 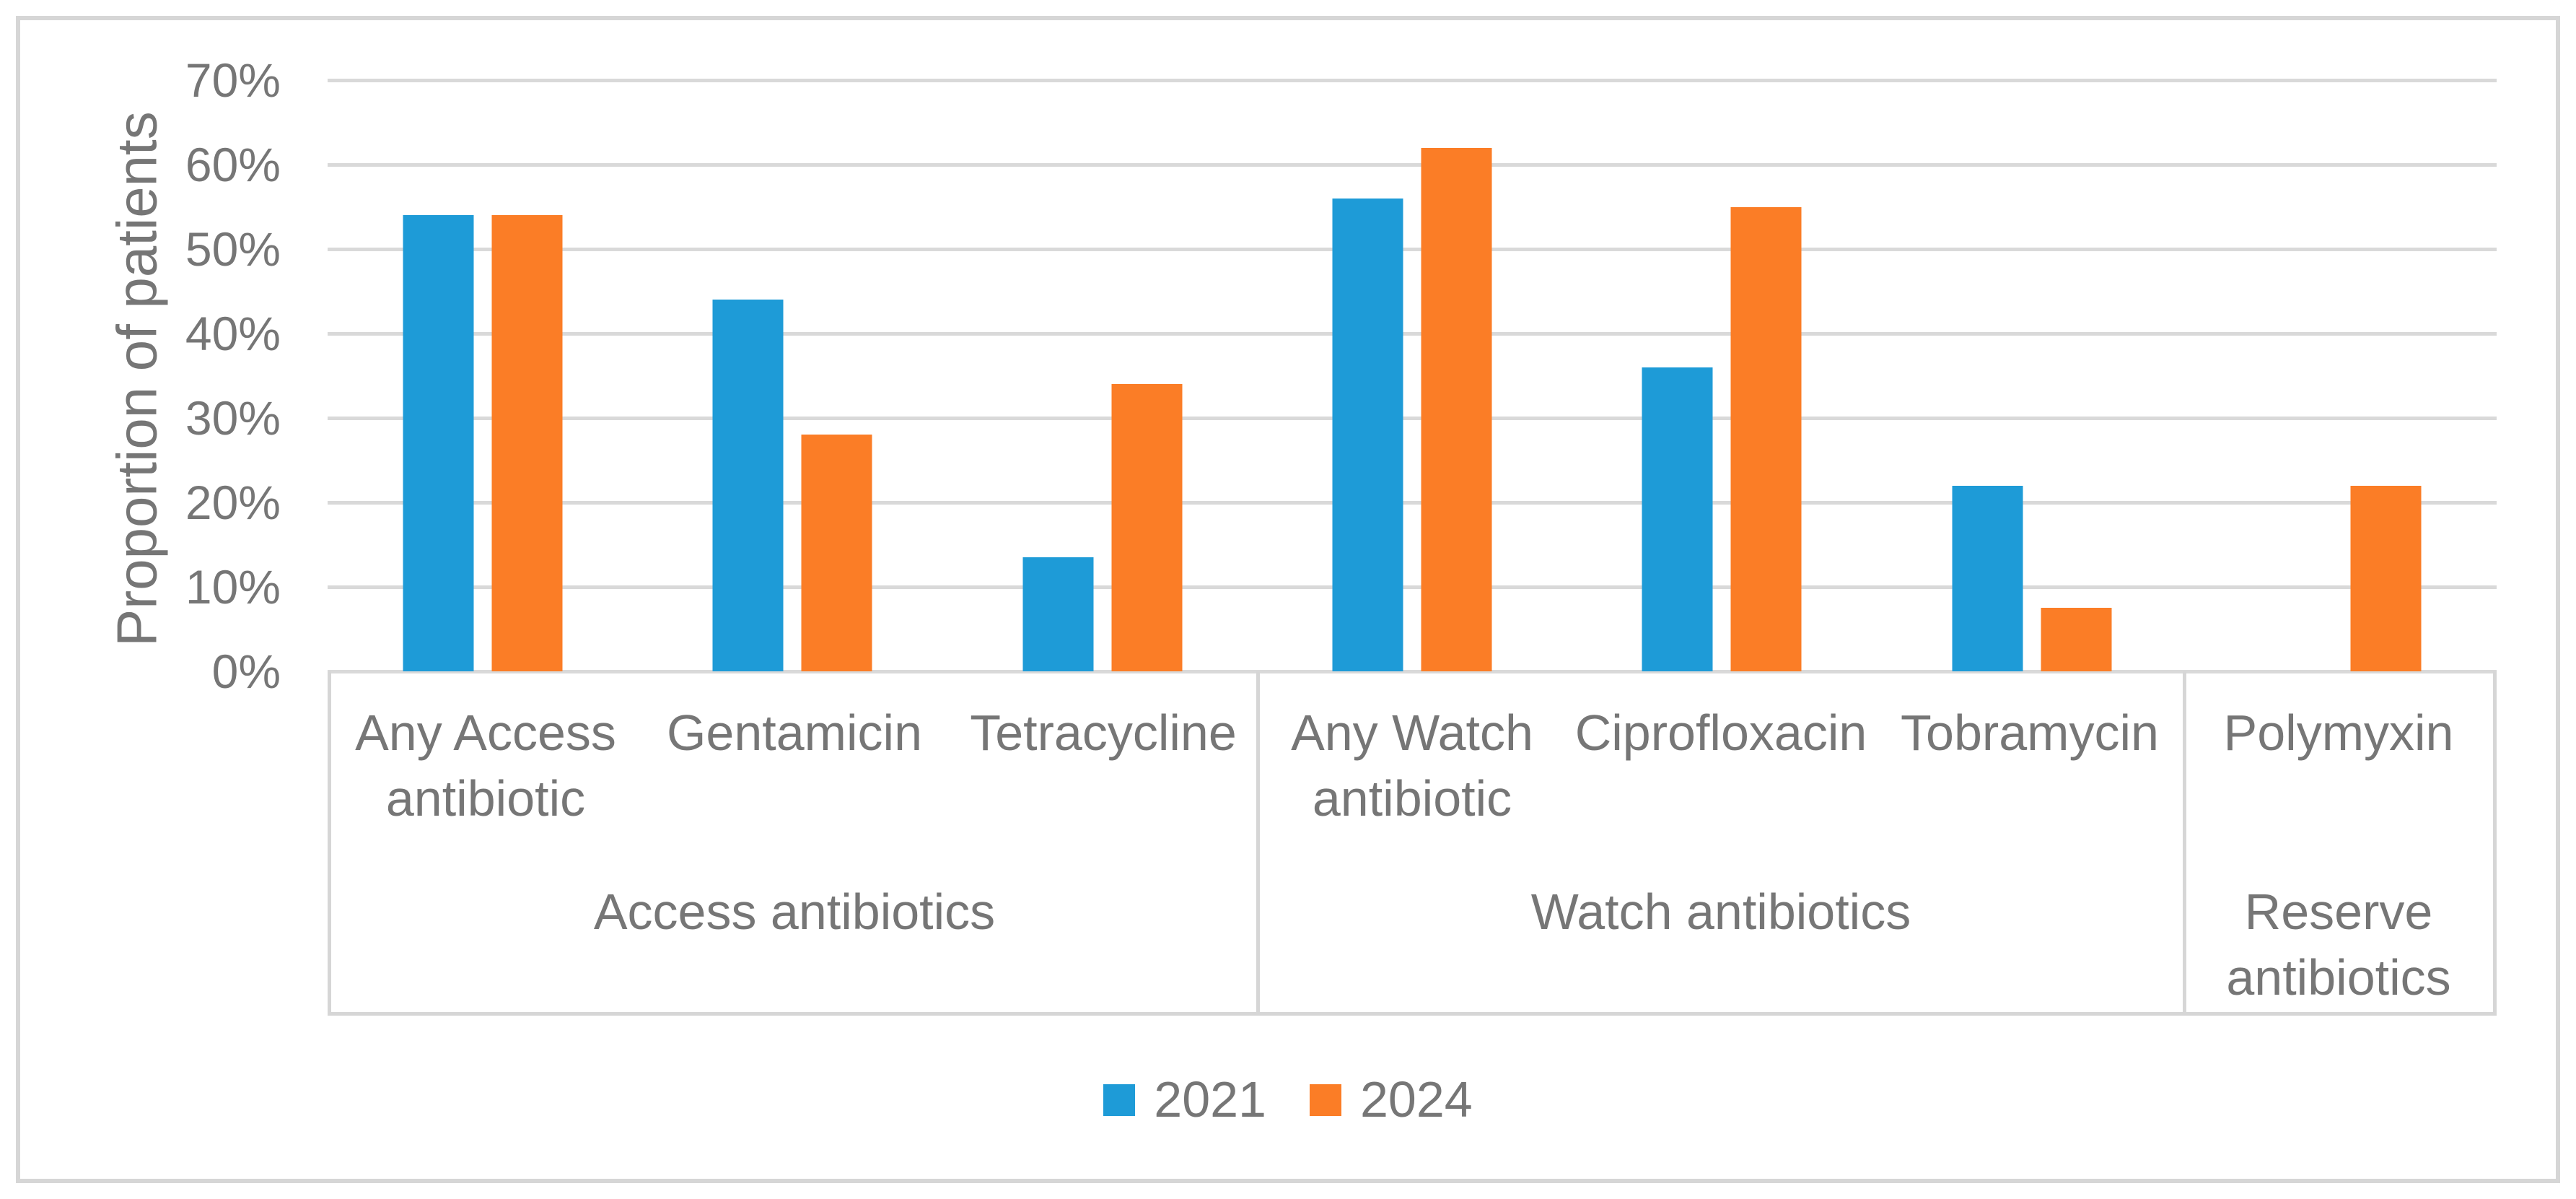 What do you see at coordinates (2338, 945) in the screenshot?
I see `group-label: Reserve antibiotics` at bounding box center [2338, 945].